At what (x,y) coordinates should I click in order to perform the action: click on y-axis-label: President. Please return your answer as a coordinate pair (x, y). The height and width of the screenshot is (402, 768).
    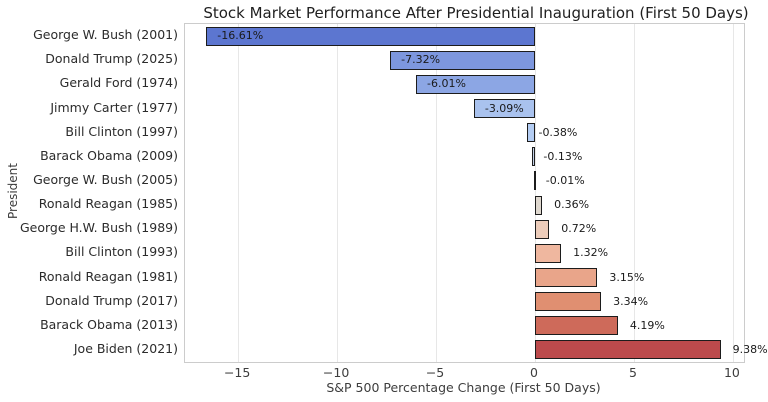
    Looking at the image, I should click on (13, 191).